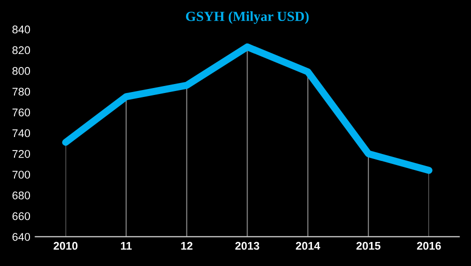 The width and height of the screenshot is (471, 266). I want to click on x-tick-label: 11, so click(126, 246).